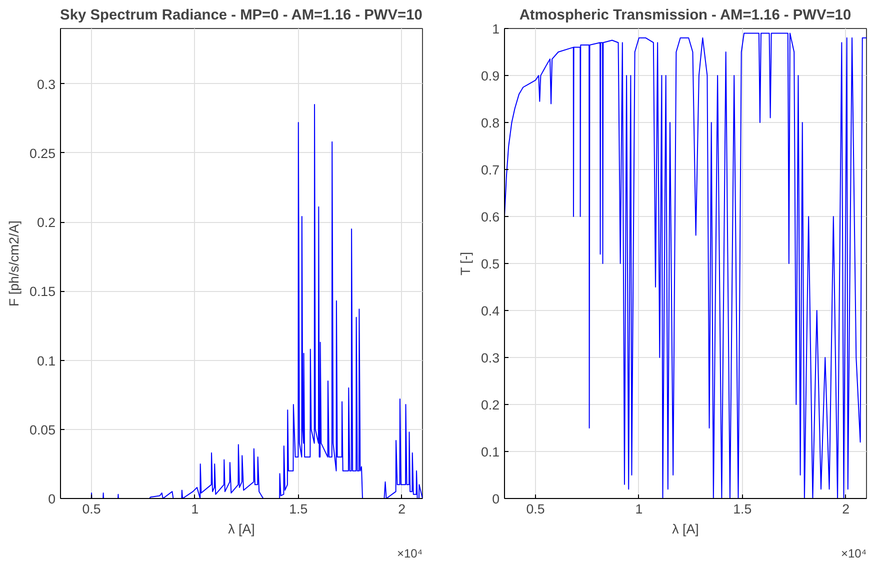  Describe the element at coordinates (490, 264) in the screenshot. I see `y-tick-label: 0.5` at that location.